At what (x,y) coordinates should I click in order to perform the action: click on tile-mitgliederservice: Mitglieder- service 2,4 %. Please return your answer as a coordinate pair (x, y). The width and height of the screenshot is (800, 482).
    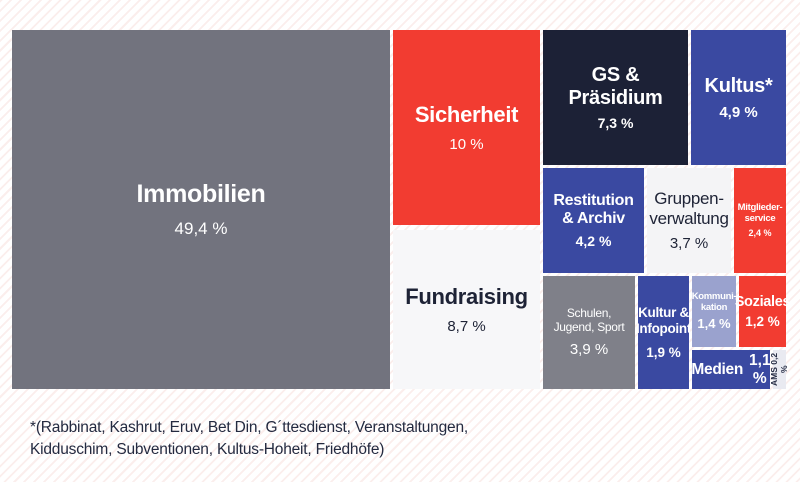
    Looking at the image, I should click on (760, 220).